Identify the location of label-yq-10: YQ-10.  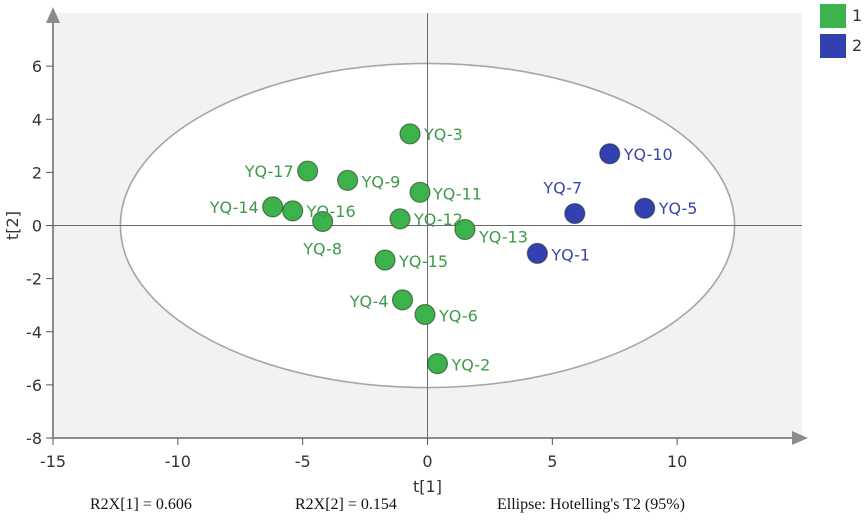
(648, 154).